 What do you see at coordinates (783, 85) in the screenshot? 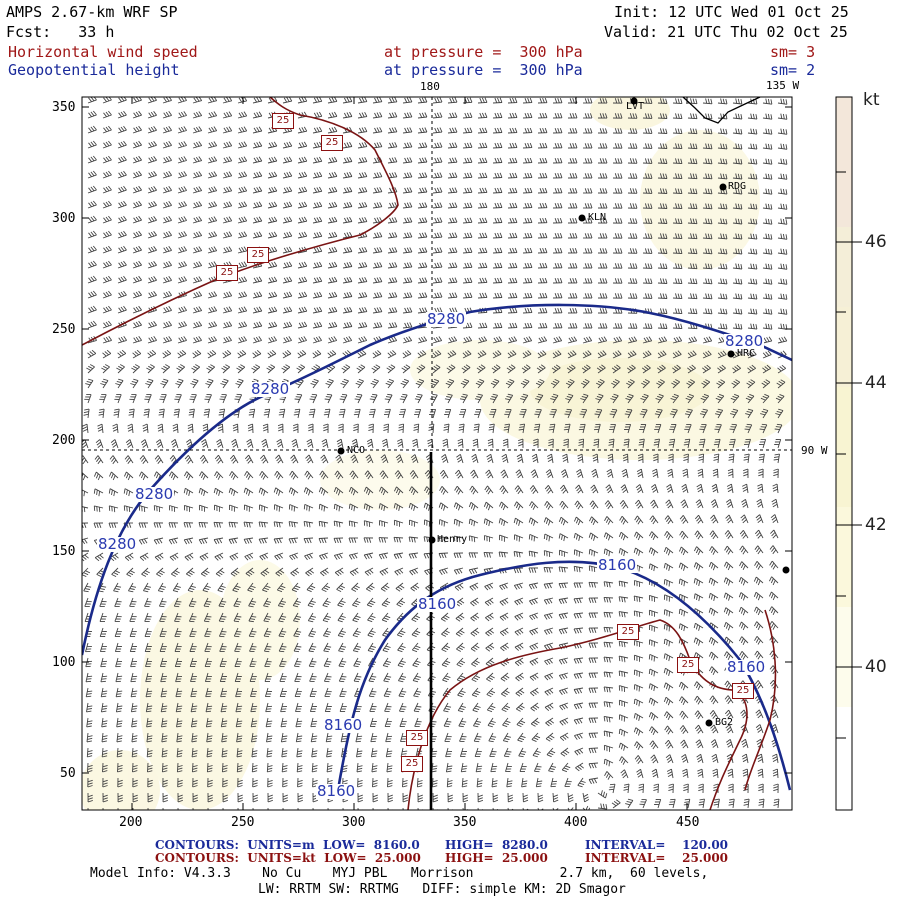
I see `meridian-label-135w: 135 W` at bounding box center [783, 85].